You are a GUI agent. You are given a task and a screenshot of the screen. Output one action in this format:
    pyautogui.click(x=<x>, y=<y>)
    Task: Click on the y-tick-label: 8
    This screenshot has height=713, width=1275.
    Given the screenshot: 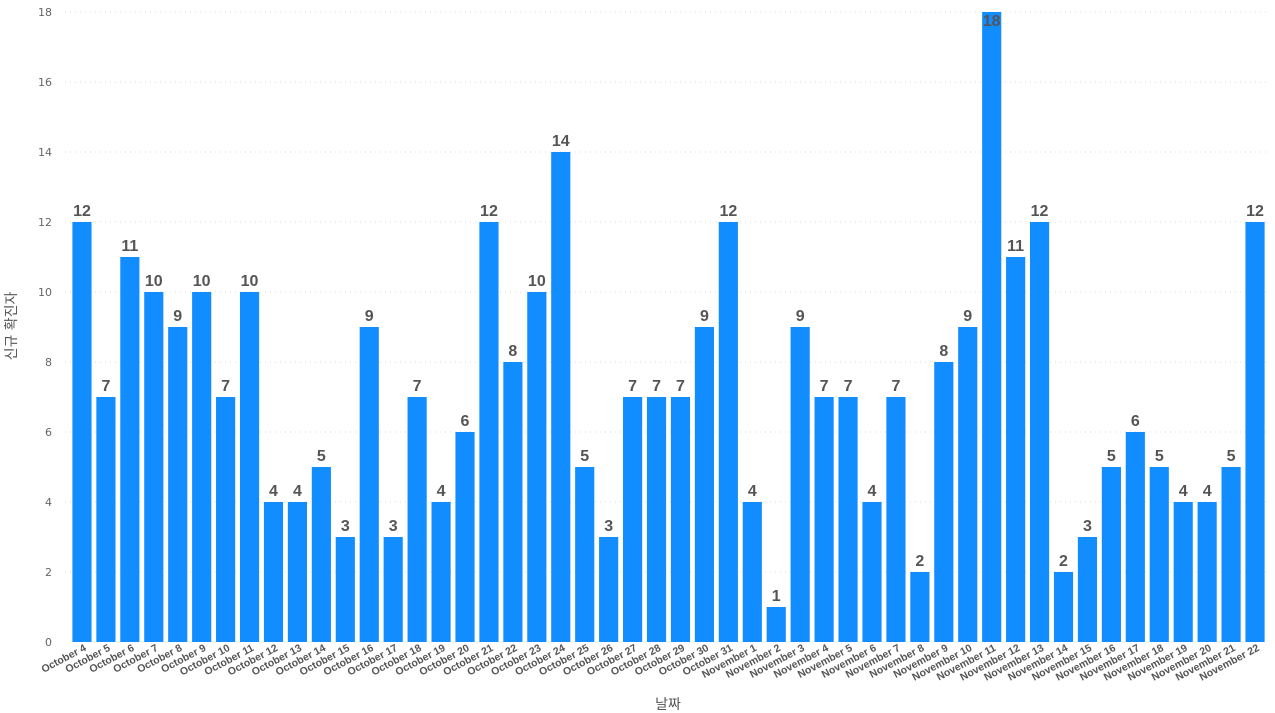 What is the action you would take?
    pyautogui.click(x=48, y=362)
    